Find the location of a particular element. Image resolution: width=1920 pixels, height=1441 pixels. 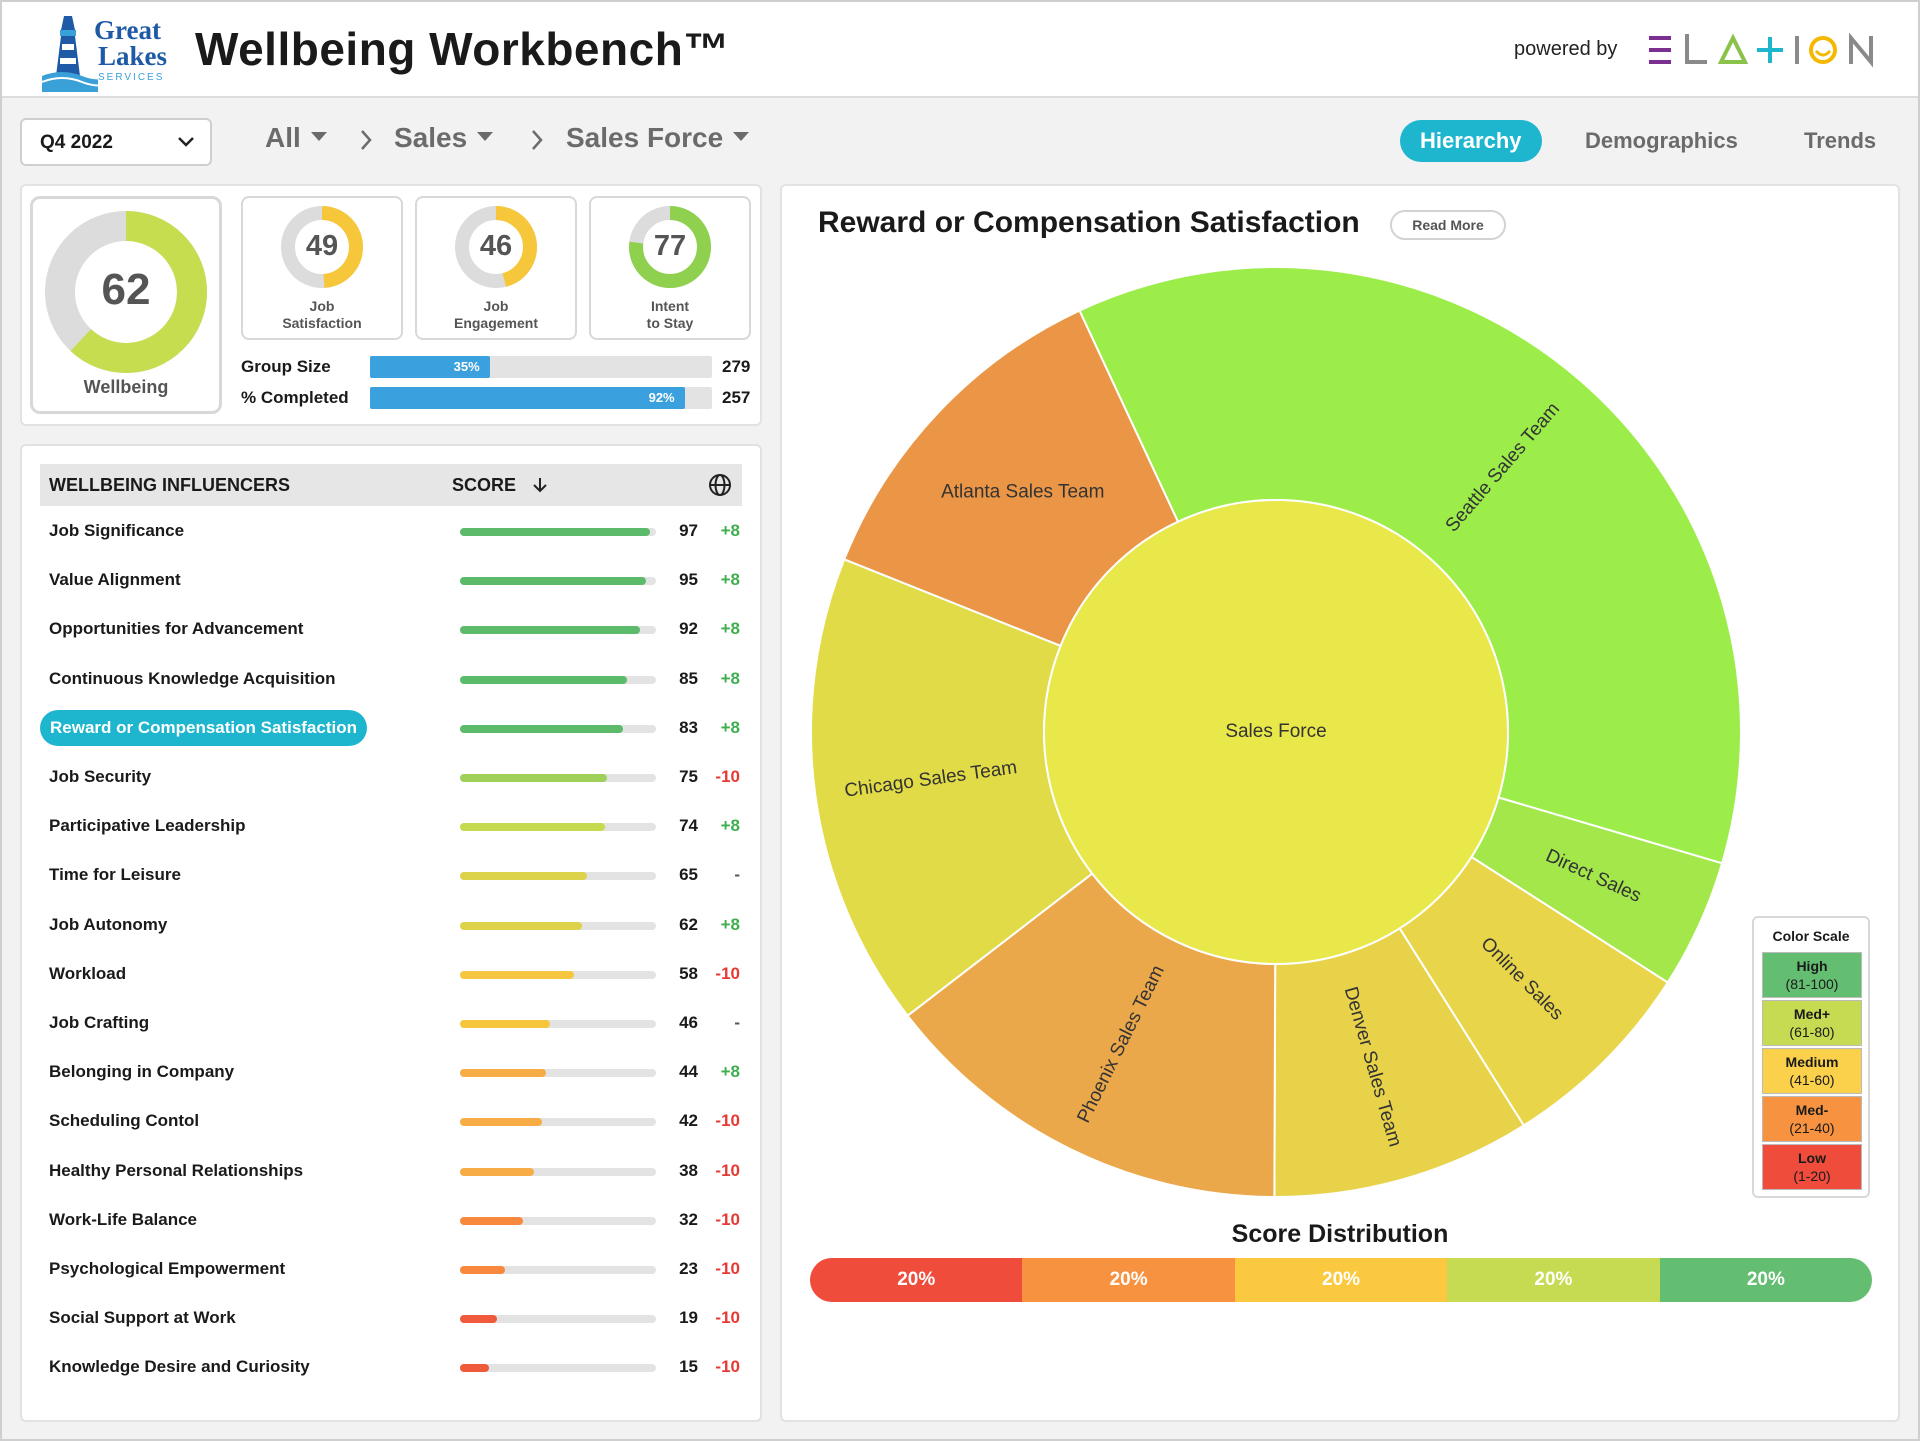

chevron-right-icon is located at coordinates (366, 140).